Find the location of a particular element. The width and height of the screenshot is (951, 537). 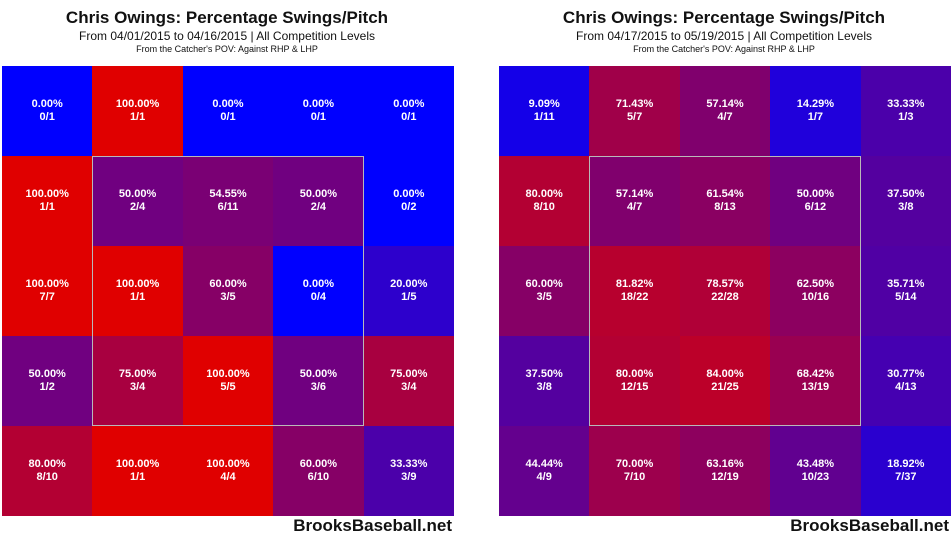

cell-count: 1/7 is located at coordinates (815, 117).